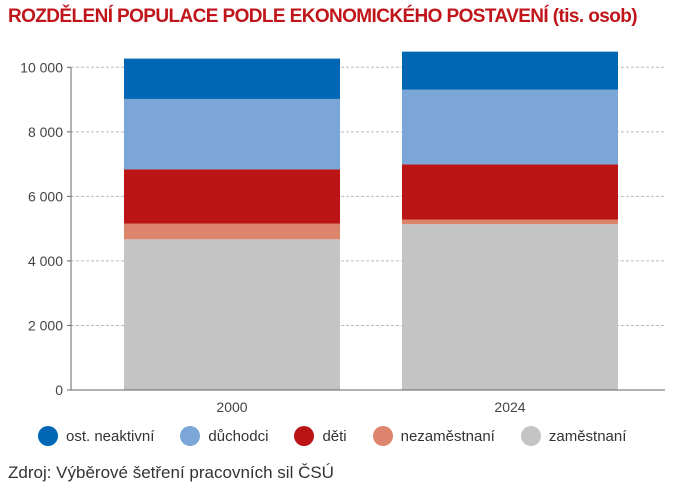  What do you see at coordinates (41, 67) in the screenshot?
I see `y-tick-label: 10 000` at bounding box center [41, 67].